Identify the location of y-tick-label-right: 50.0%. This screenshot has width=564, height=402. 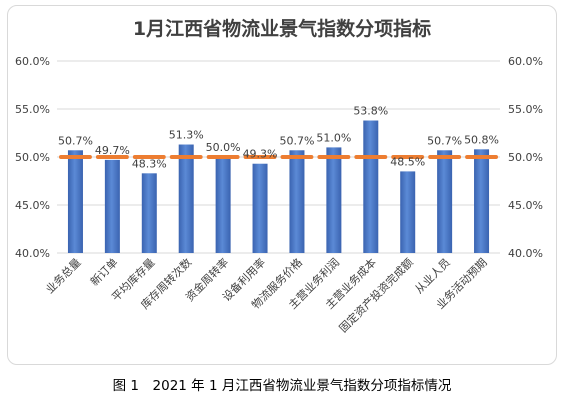
(525, 157).